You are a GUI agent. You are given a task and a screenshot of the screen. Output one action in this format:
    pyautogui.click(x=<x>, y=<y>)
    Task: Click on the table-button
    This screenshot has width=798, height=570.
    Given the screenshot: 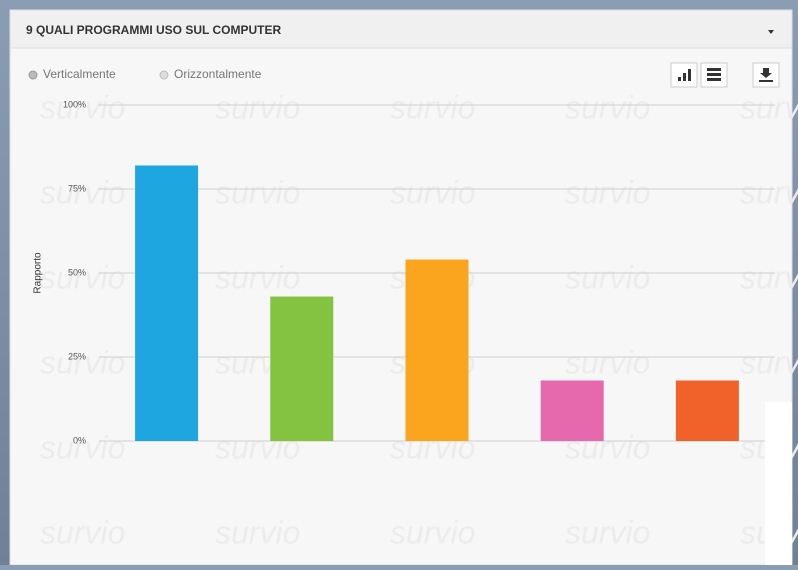 What is the action you would take?
    pyautogui.click(x=714, y=75)
    